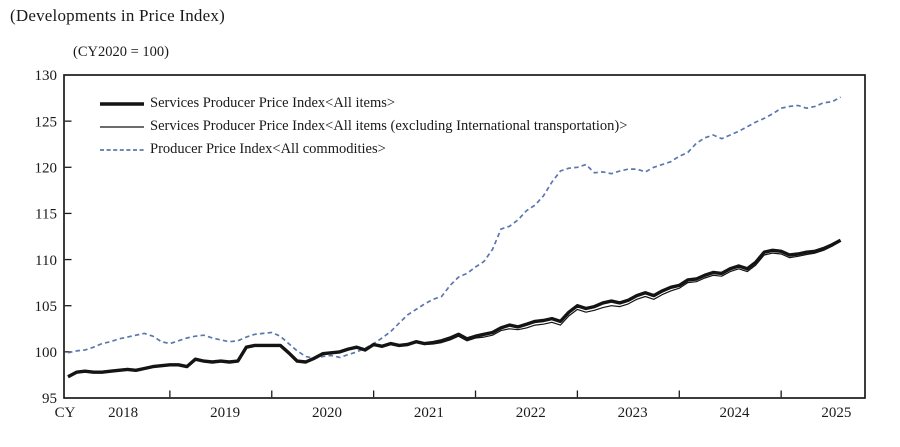 This screenshot has width=900, height=447. Describe the element at coordinates (46, 353) in the screenshot. I see `y-axis-tick-label: 100` at that location.